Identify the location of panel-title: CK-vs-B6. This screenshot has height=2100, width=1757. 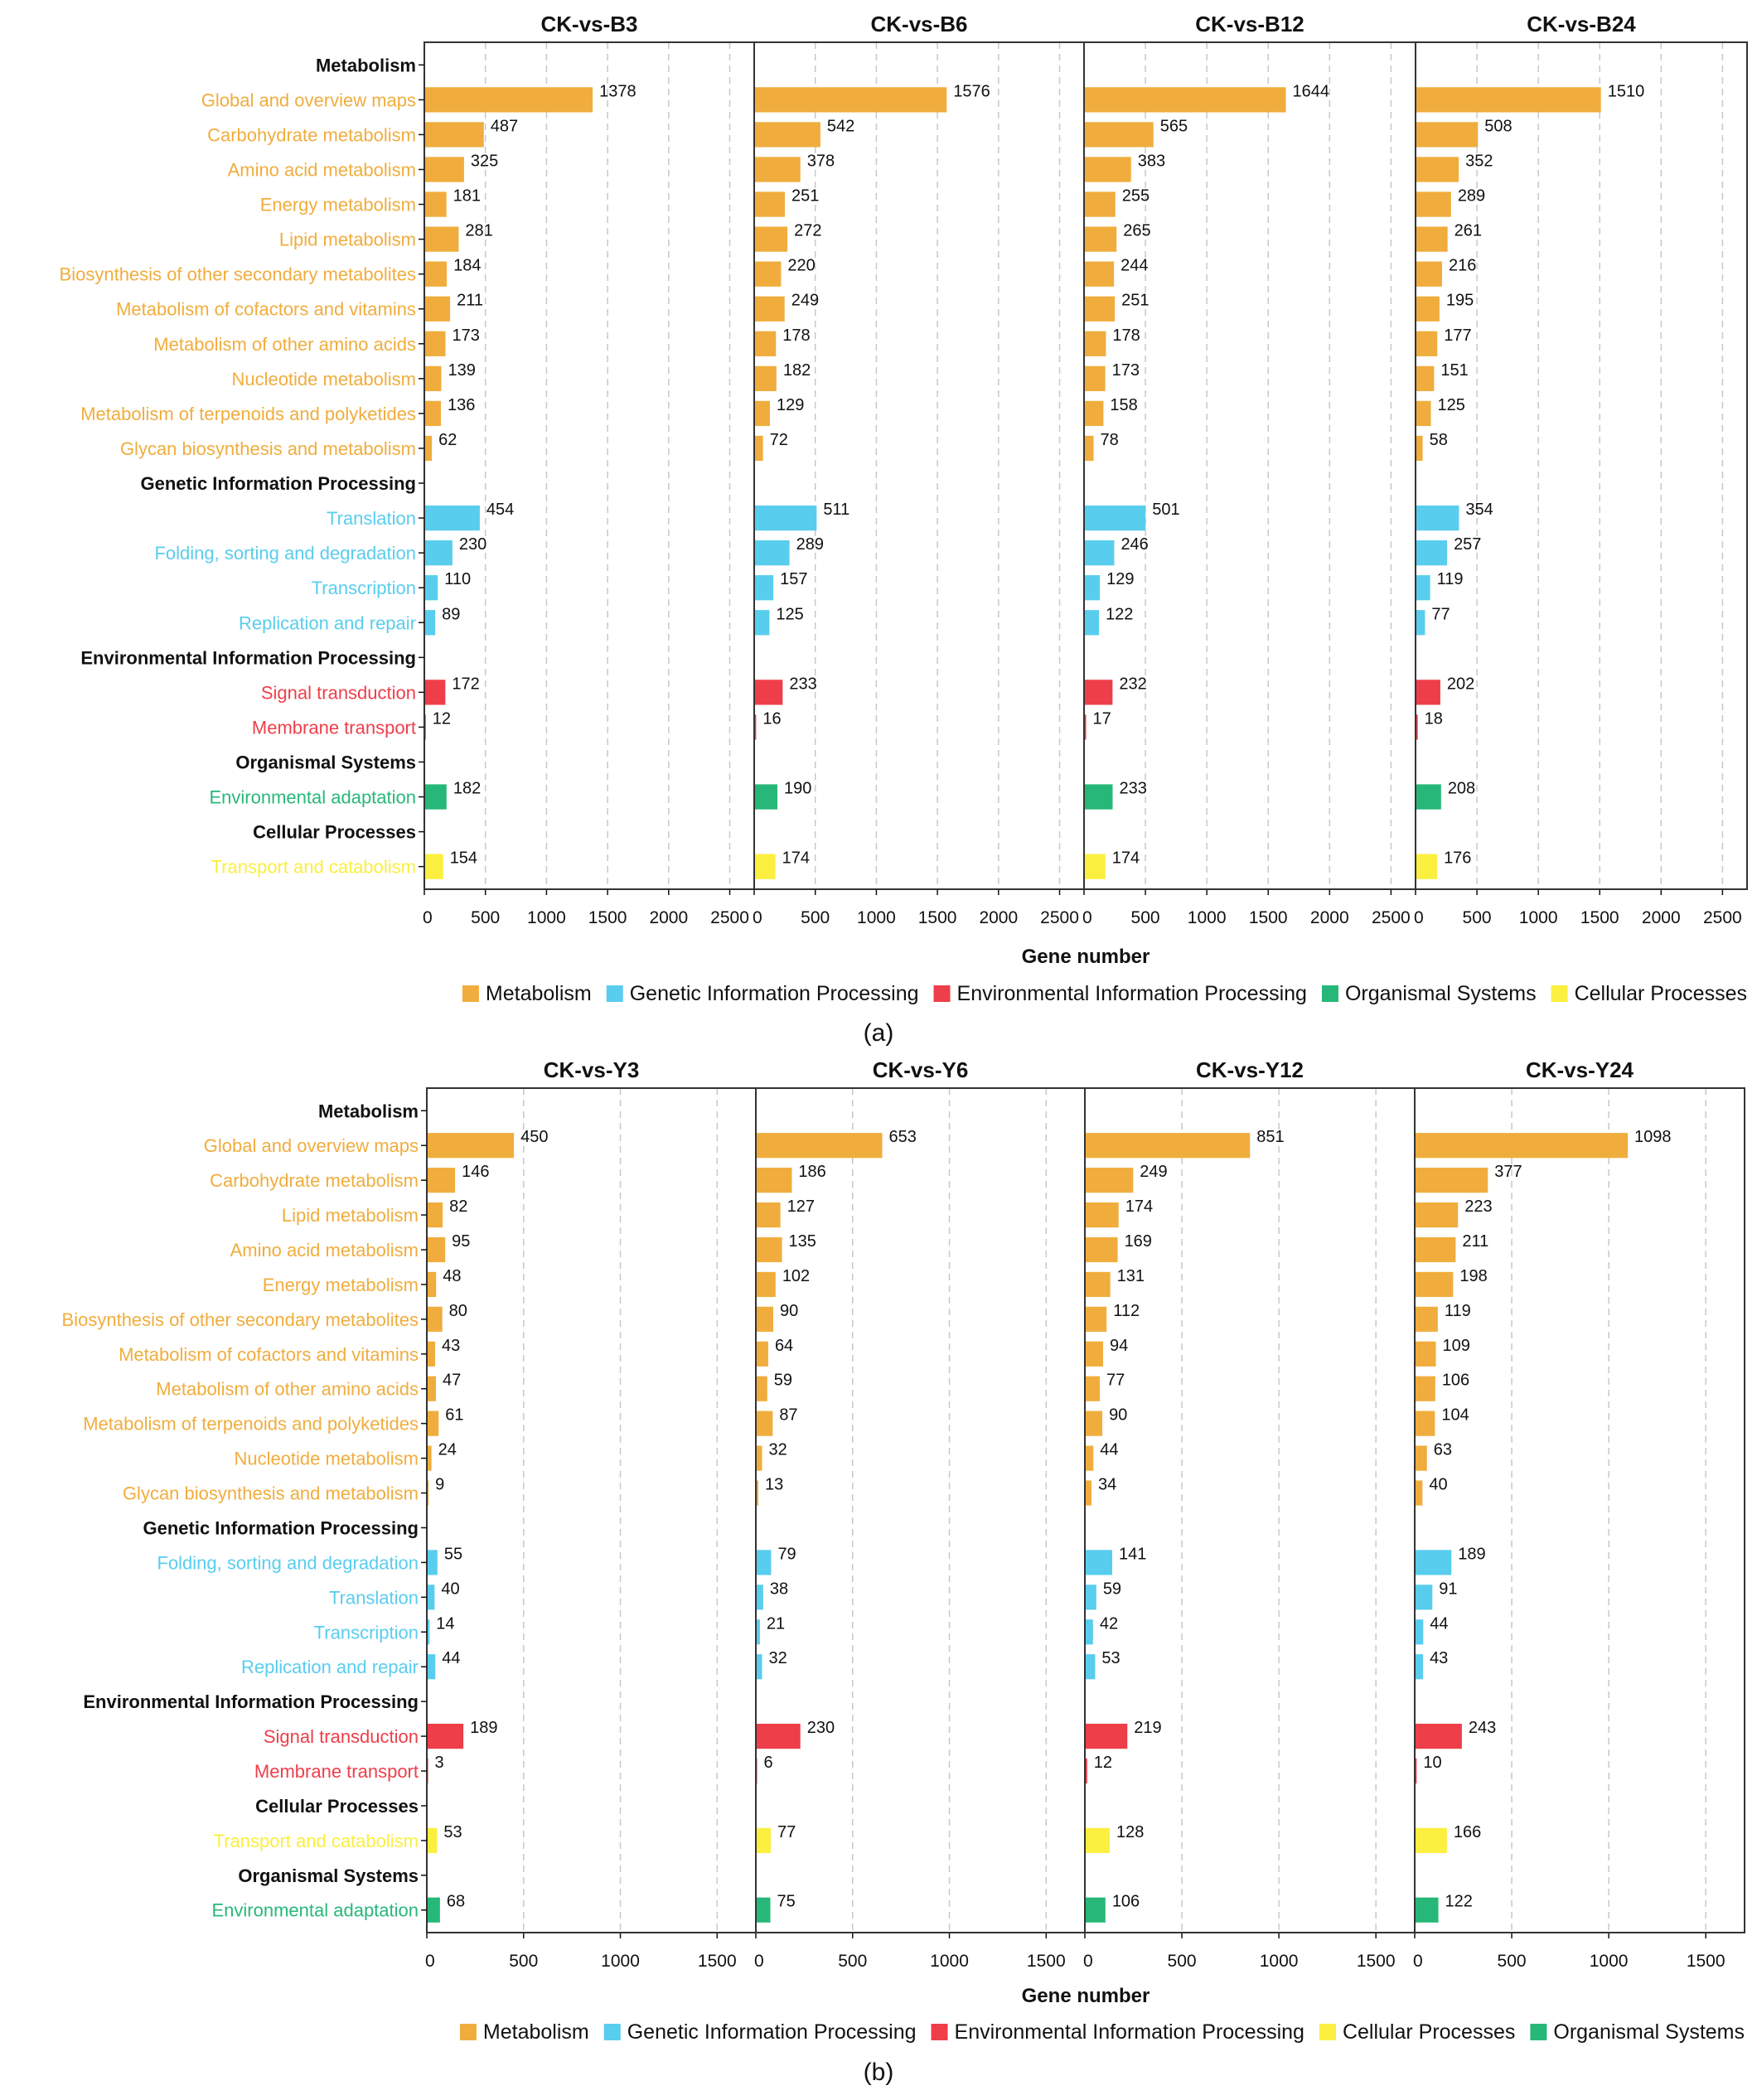
(919, 24).